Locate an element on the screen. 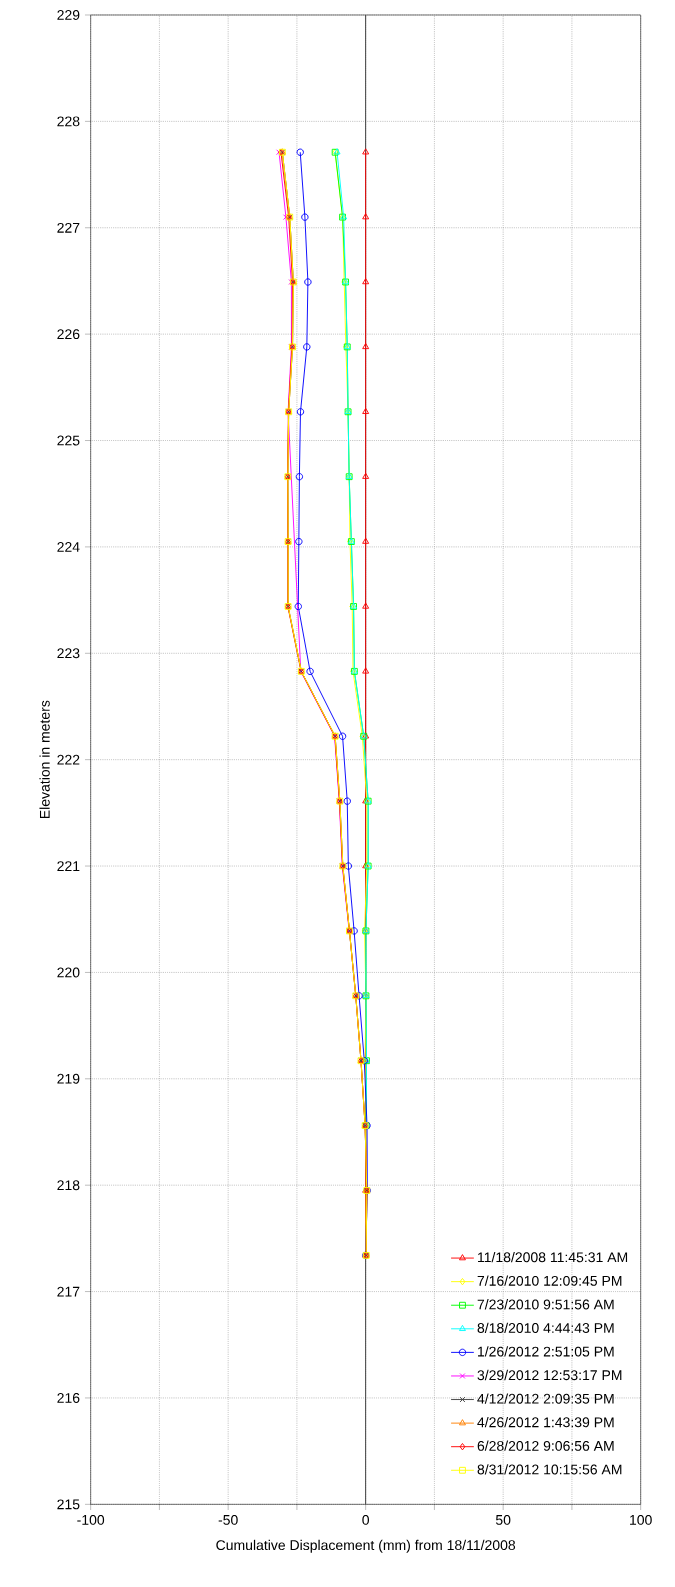  x-tick-label: 0 is located at coordinates (366, 1519).